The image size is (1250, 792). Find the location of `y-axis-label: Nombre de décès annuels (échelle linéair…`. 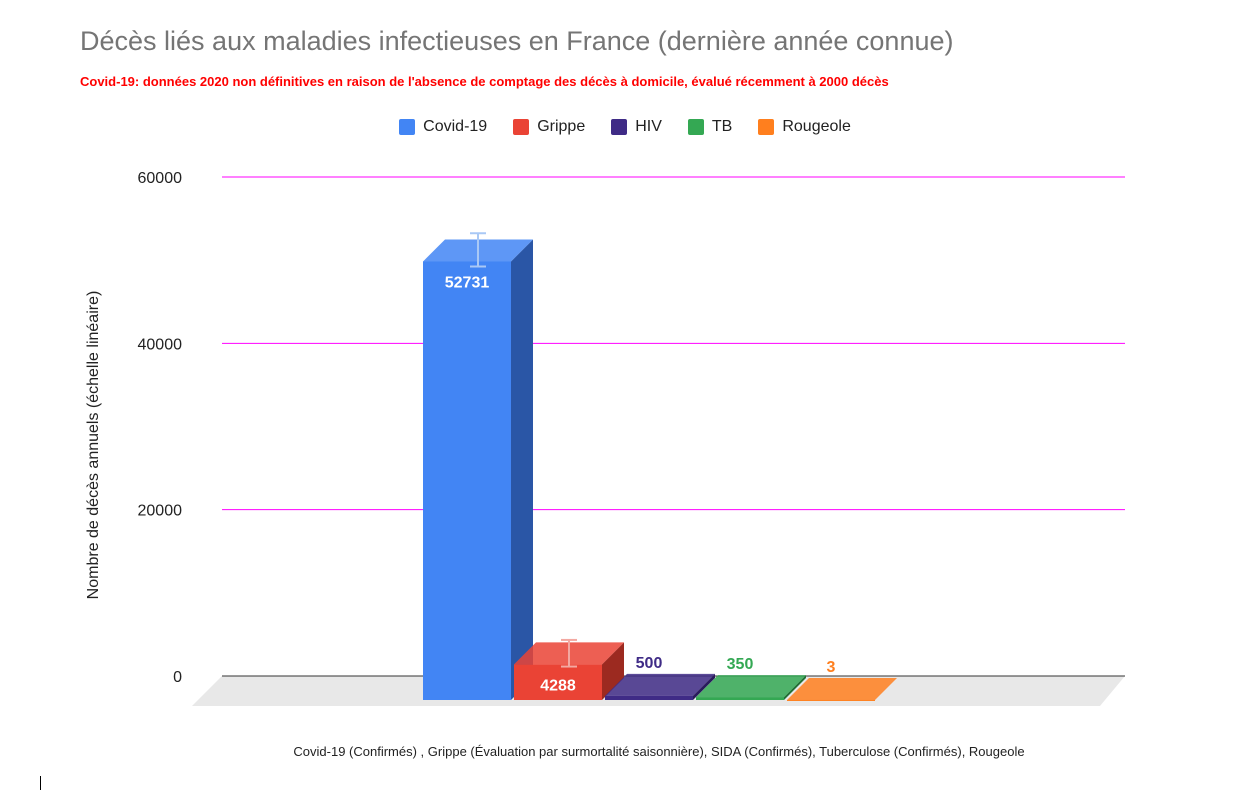

y-axis-label: Nombre de décès annuels (échelle linéair… is located at coordinates (93, 445).